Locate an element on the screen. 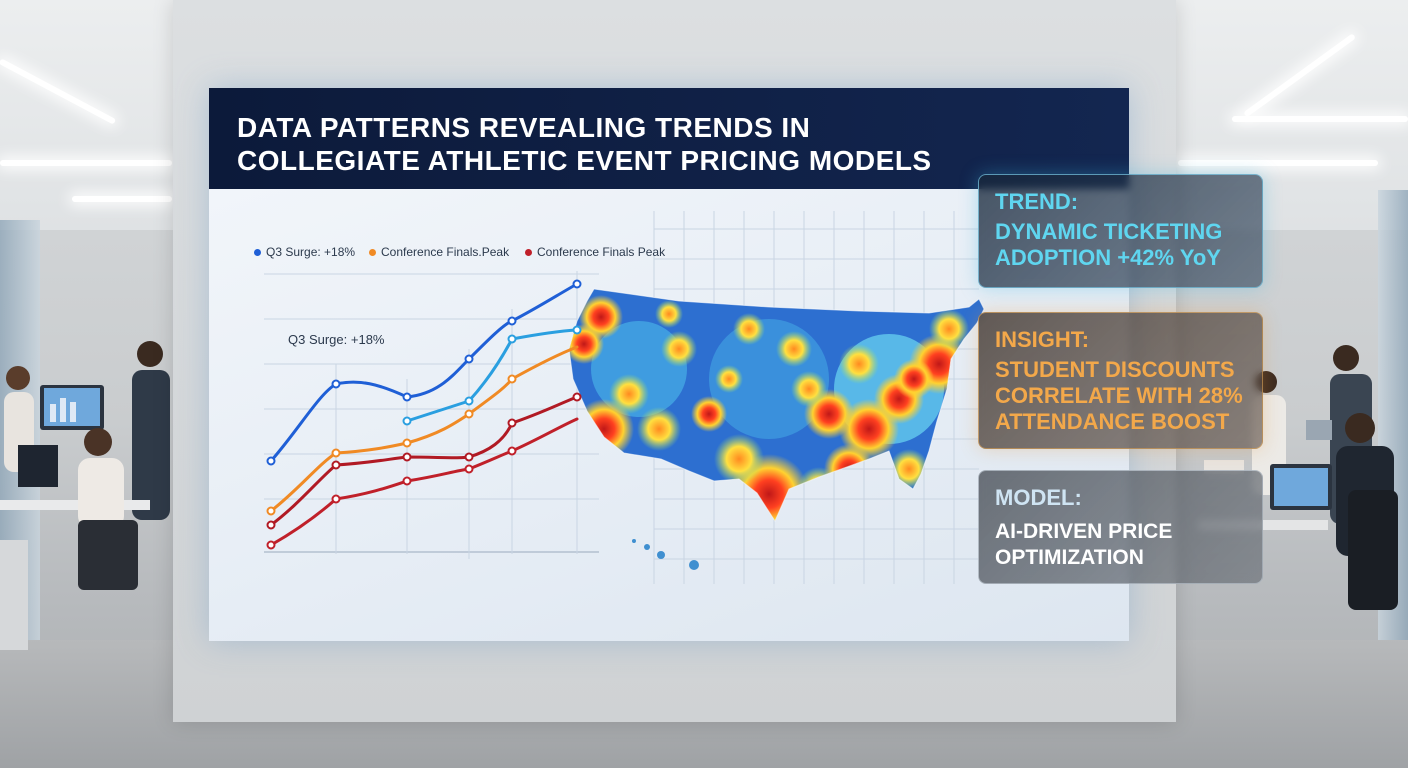 The image size is (1408, 768). legend-item: Conference Finals.Peak is located at coordinates (439, 252).